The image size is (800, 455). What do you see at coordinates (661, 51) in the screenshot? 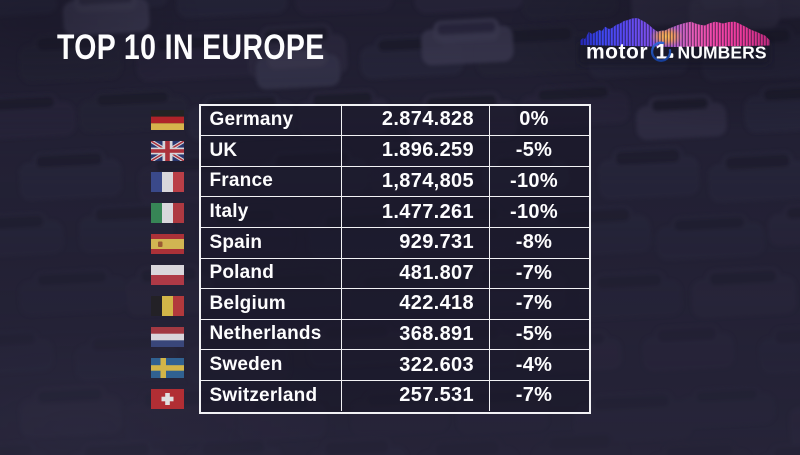
I see `svg-text: 1` at bounding box center [661, 51].